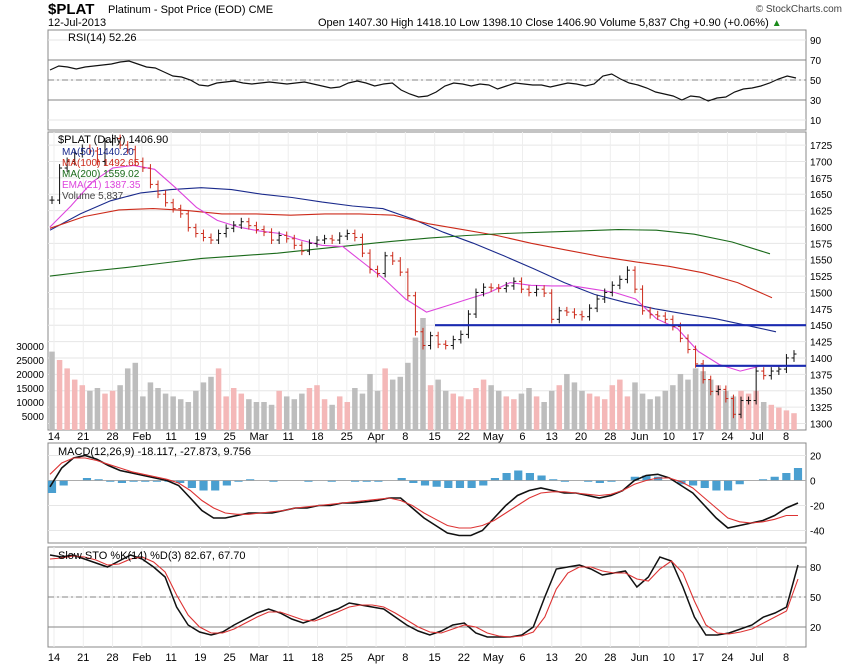 This screenshot has width=850, height=668. I want to click on sto-tick-80-label: 80, so click(816, 568).